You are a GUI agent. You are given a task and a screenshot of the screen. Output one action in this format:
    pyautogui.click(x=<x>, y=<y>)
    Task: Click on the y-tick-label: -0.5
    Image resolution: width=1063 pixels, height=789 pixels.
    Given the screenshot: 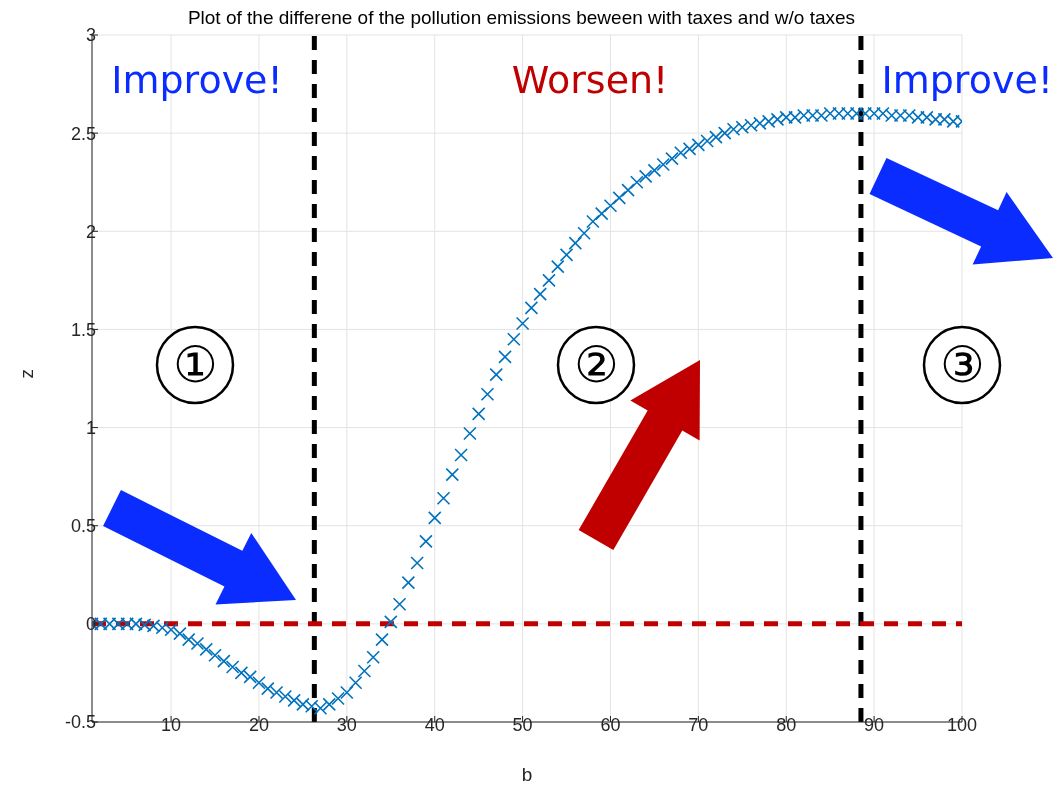 What is the action you would take?
    pyautogui.click(x=80, y=722)
    